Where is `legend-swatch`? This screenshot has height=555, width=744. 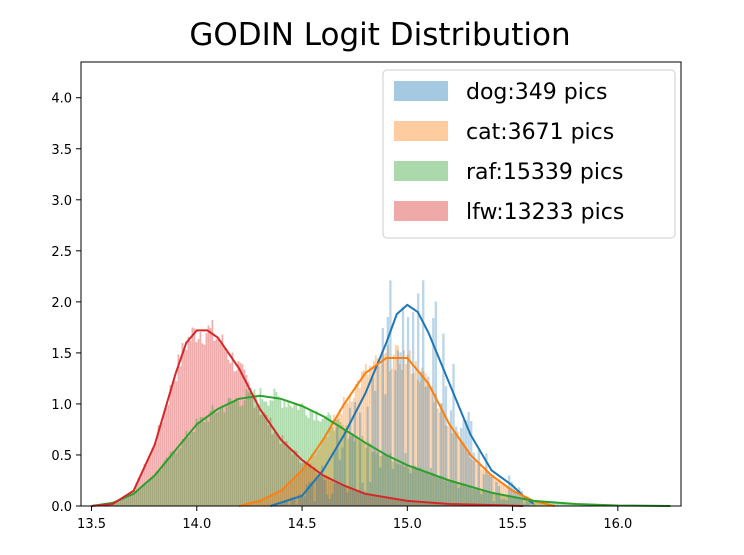 legend-swatch is located at coordinates (421, 131).